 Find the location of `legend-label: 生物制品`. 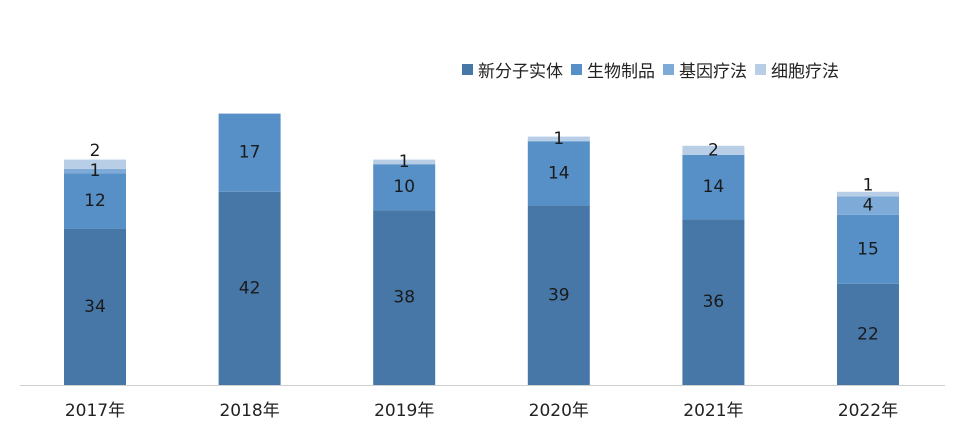

legend-label: 生物制品 is located at coordinates (621, 72).